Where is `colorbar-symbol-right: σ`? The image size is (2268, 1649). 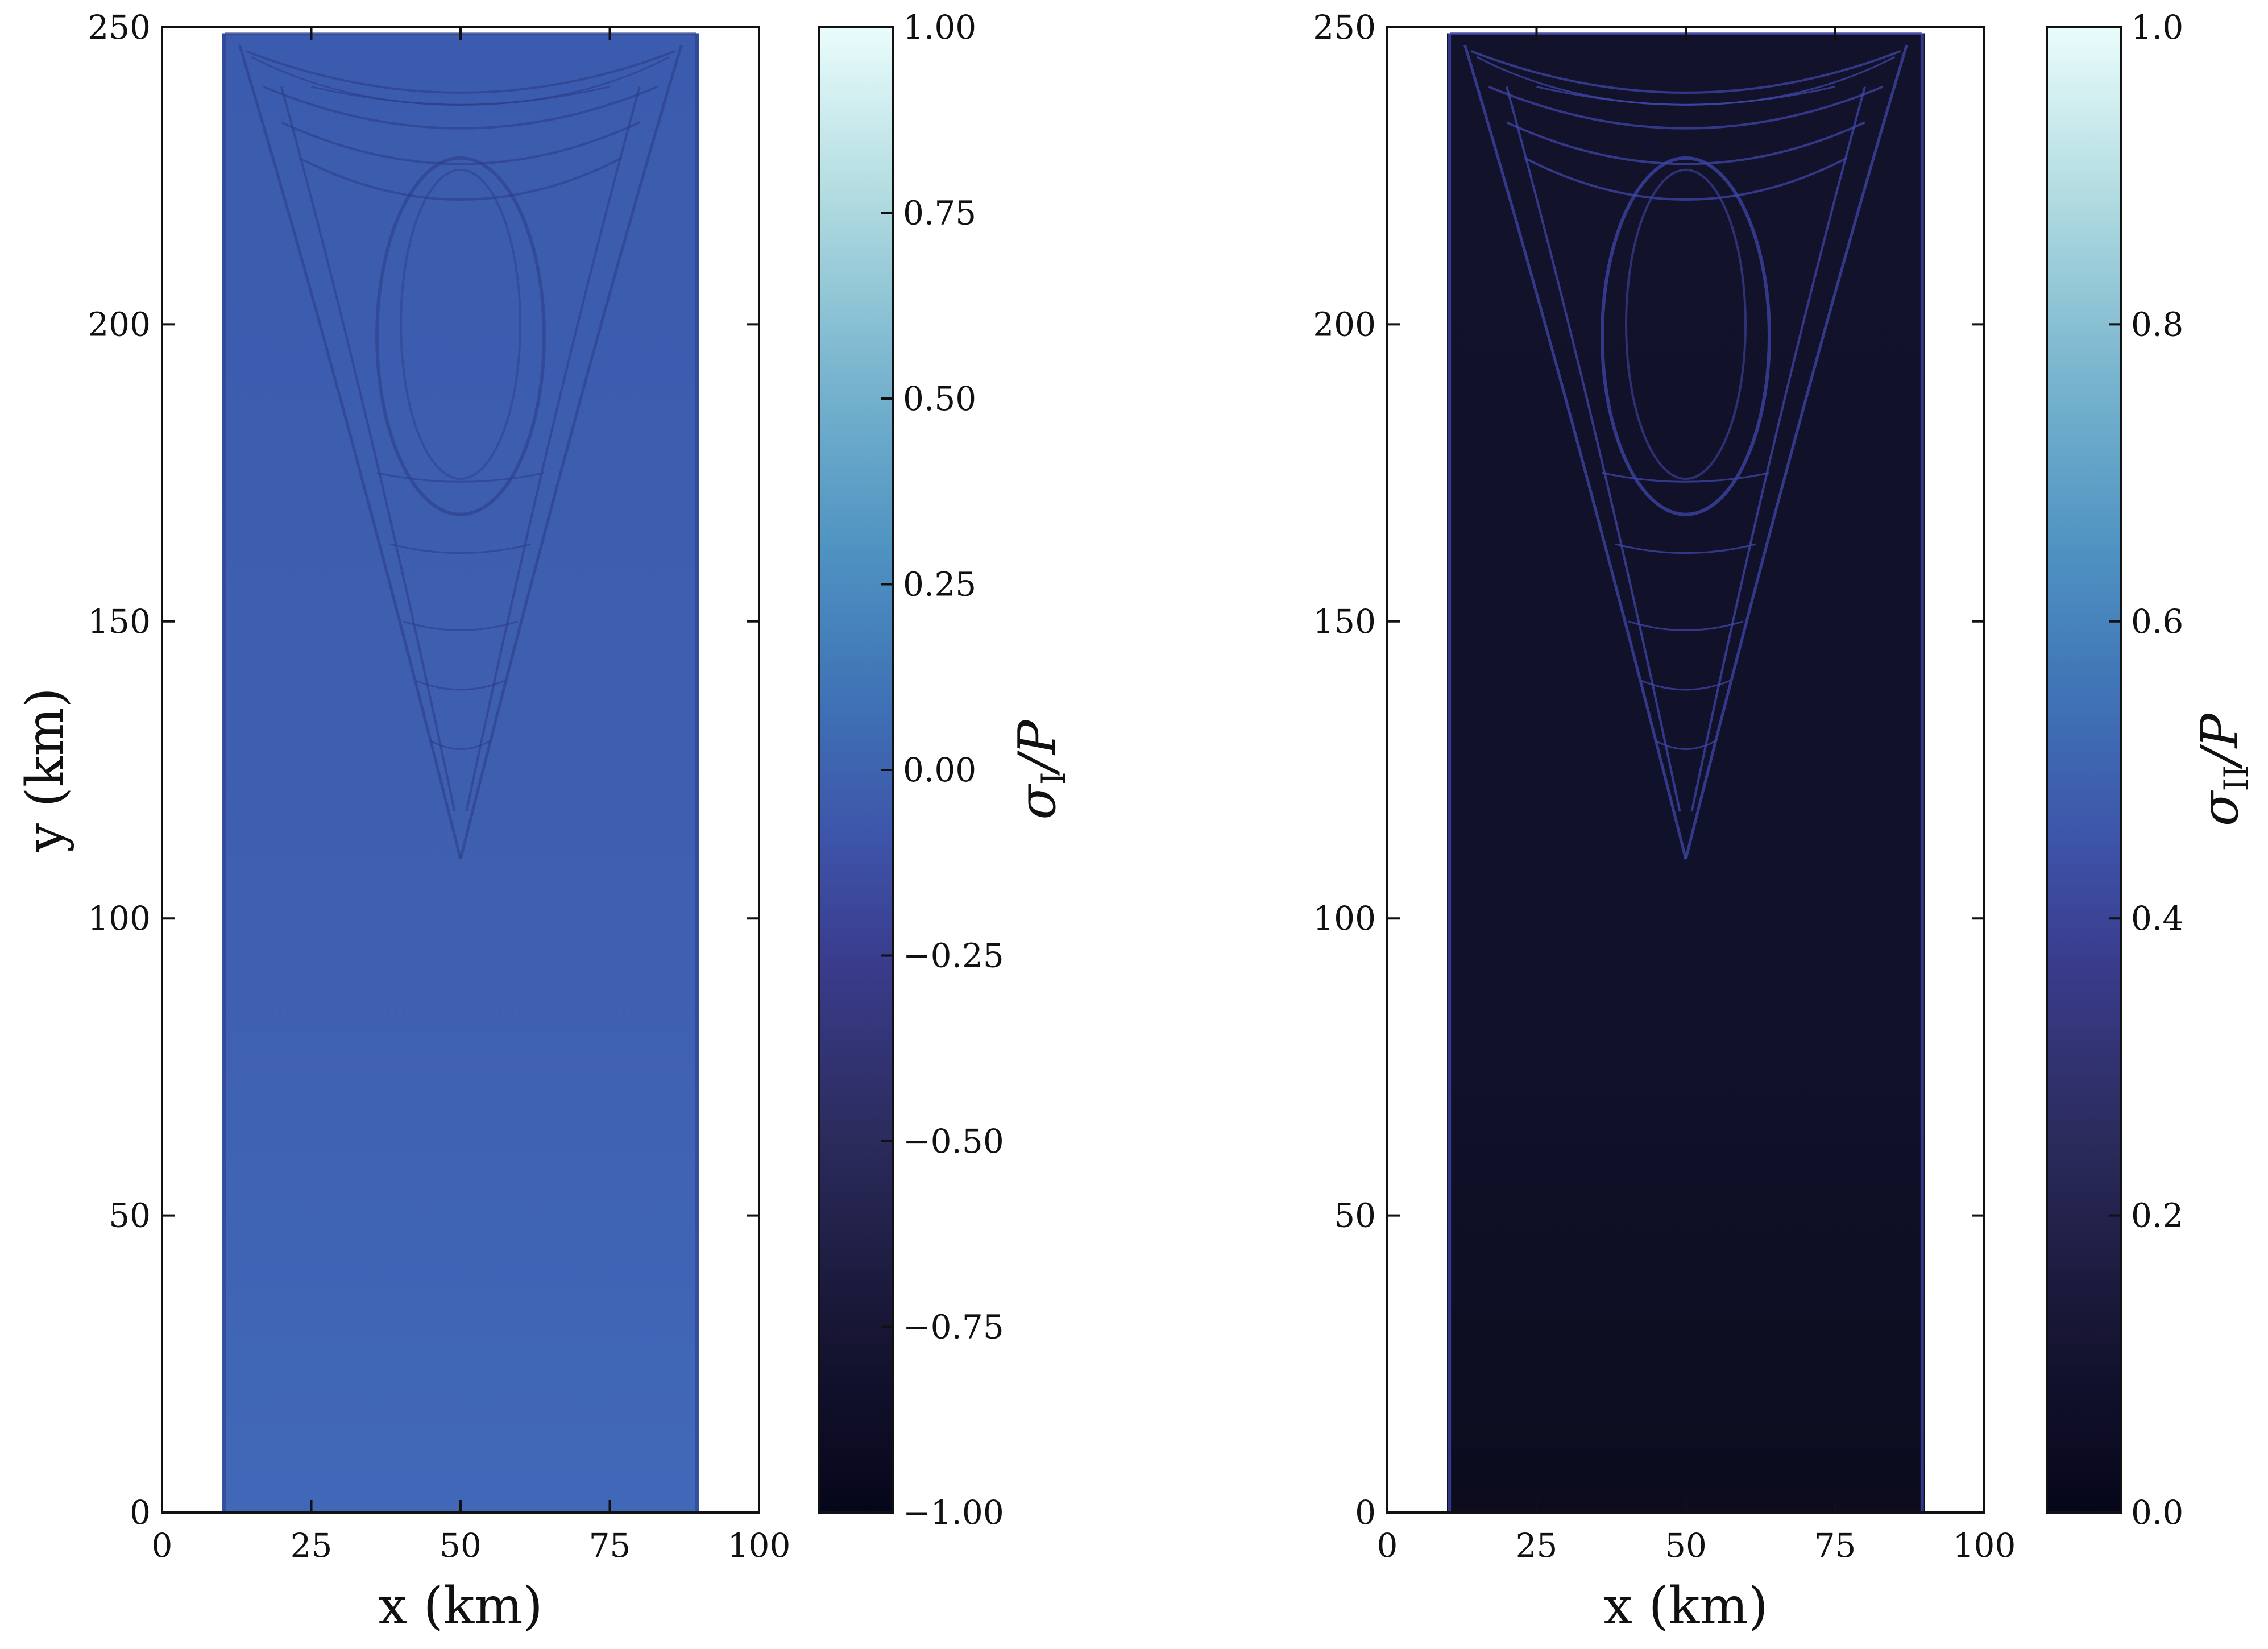 colorbar-symbol-right: σ is located at coordinates (2220, 808).